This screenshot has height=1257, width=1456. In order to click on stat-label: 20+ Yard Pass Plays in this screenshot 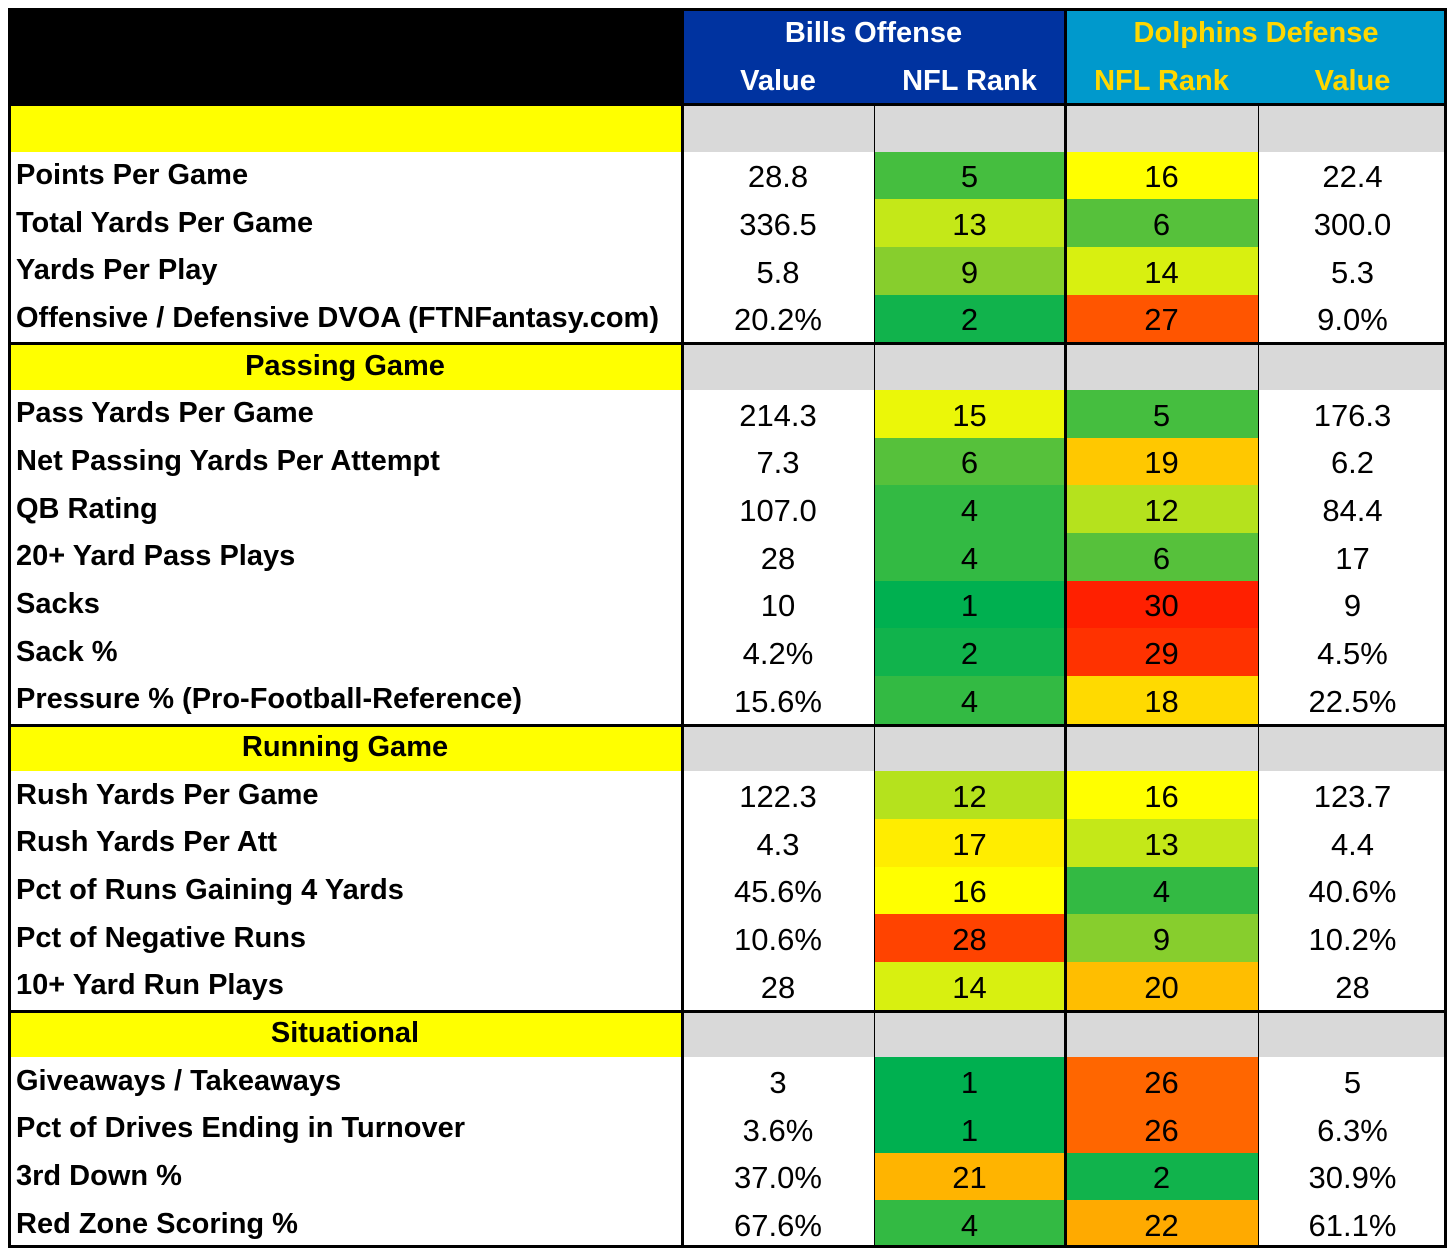, I will do `click(156, 556)`.